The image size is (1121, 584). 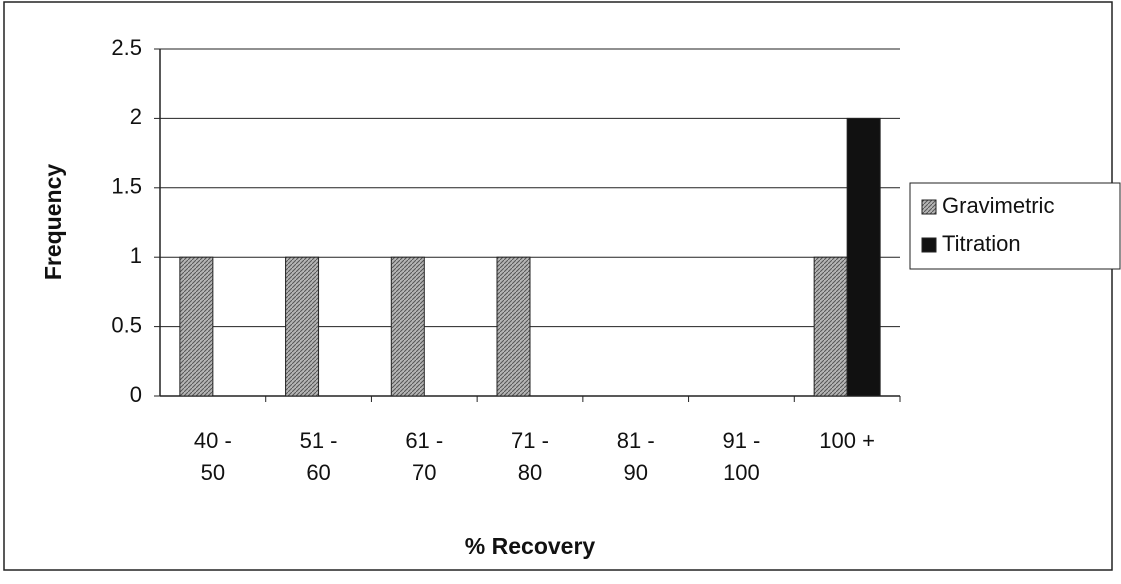 I want to click on x-tick-label: 100 +, so click(x=847, y=440).